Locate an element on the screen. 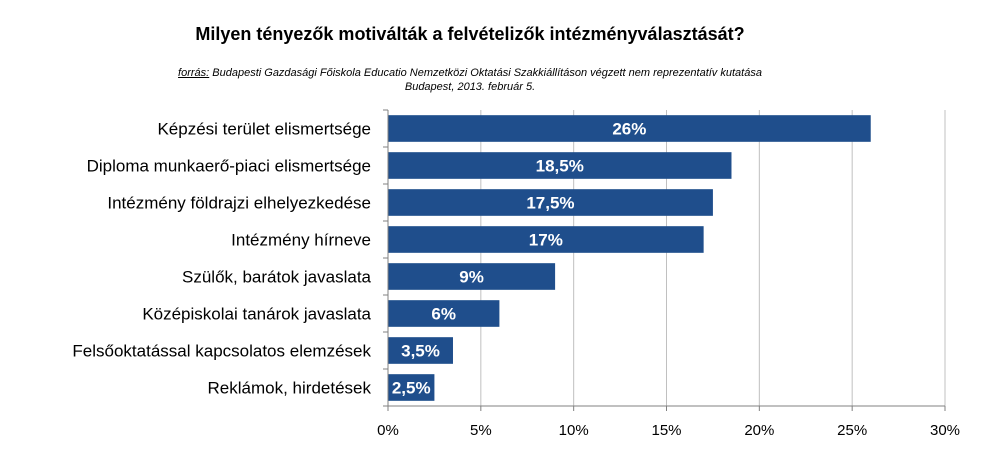  category-label-2: Intézmény földrajzi elhelyezkedése is located at coordinates (239, 203).